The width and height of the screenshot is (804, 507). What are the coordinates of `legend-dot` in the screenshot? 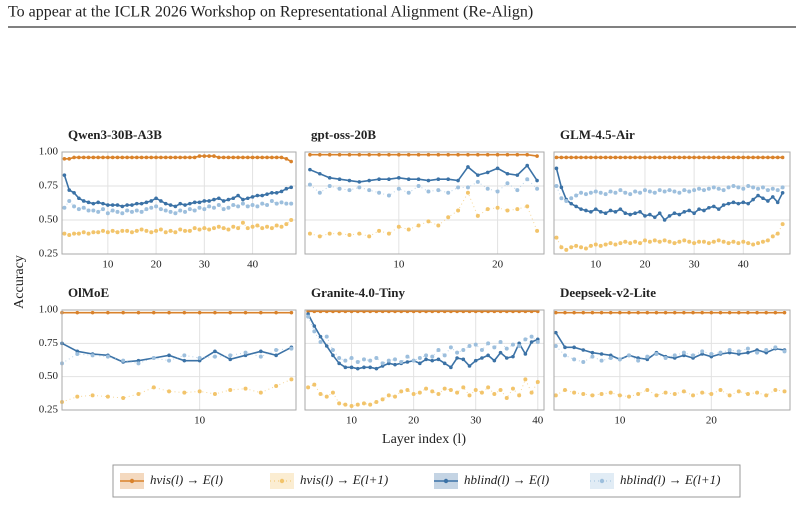 It's located at (446, 481).